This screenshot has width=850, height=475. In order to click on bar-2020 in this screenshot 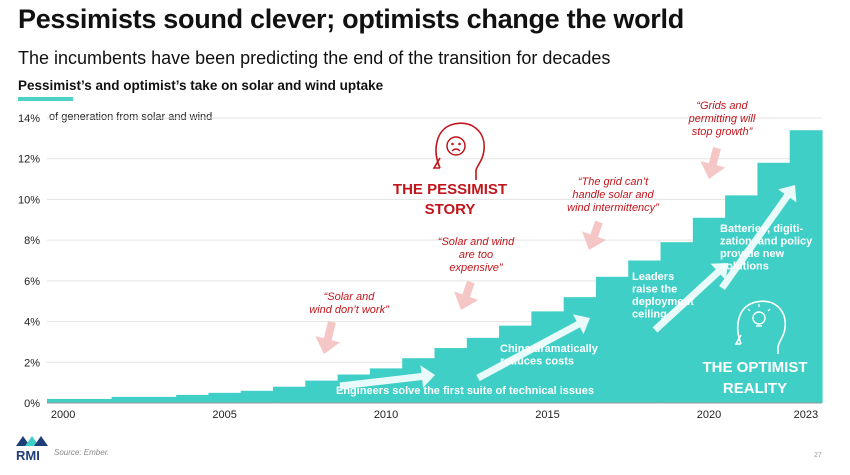, I will do `click(709, 310)`.